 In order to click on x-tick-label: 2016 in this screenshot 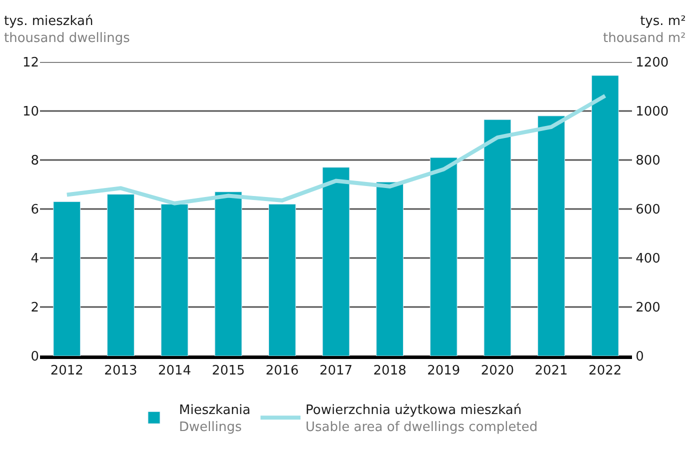, I will do `click(282, 371)`.